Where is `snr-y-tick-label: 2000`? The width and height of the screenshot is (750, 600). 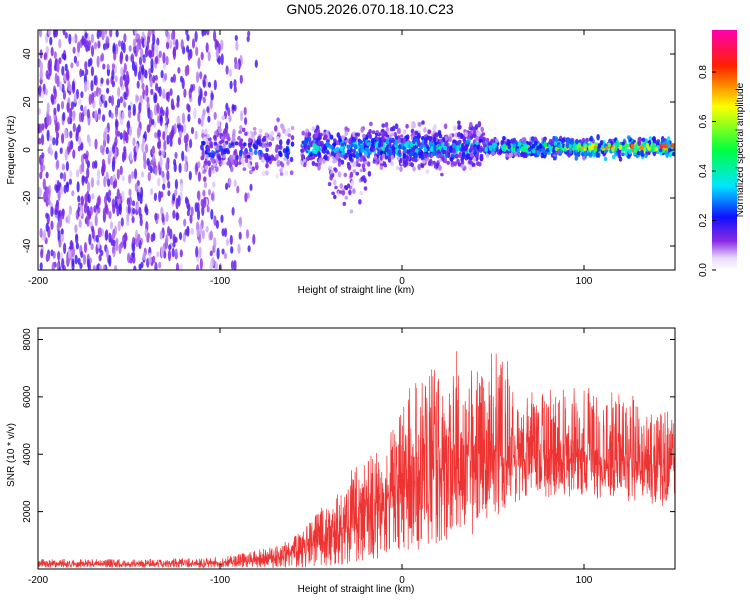 snr-y-tick-label: 2000 is located at coordinates (27, 511).